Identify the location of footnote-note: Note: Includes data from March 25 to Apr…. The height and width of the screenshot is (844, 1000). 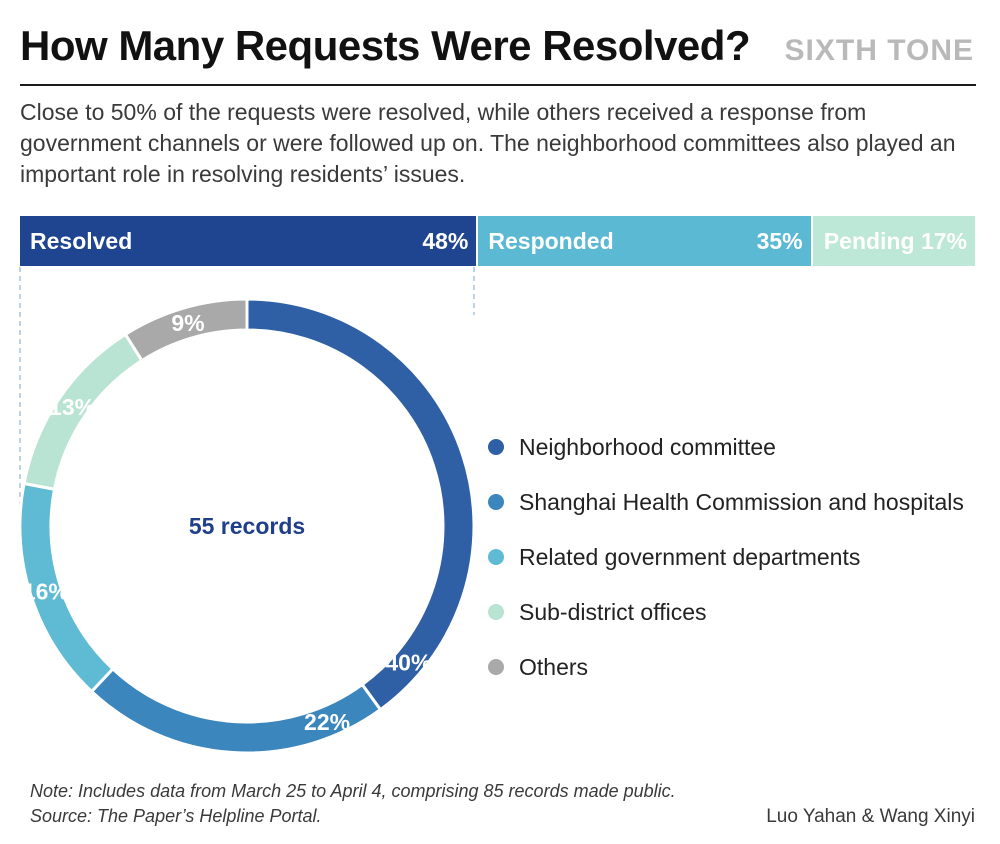
(353, 791).